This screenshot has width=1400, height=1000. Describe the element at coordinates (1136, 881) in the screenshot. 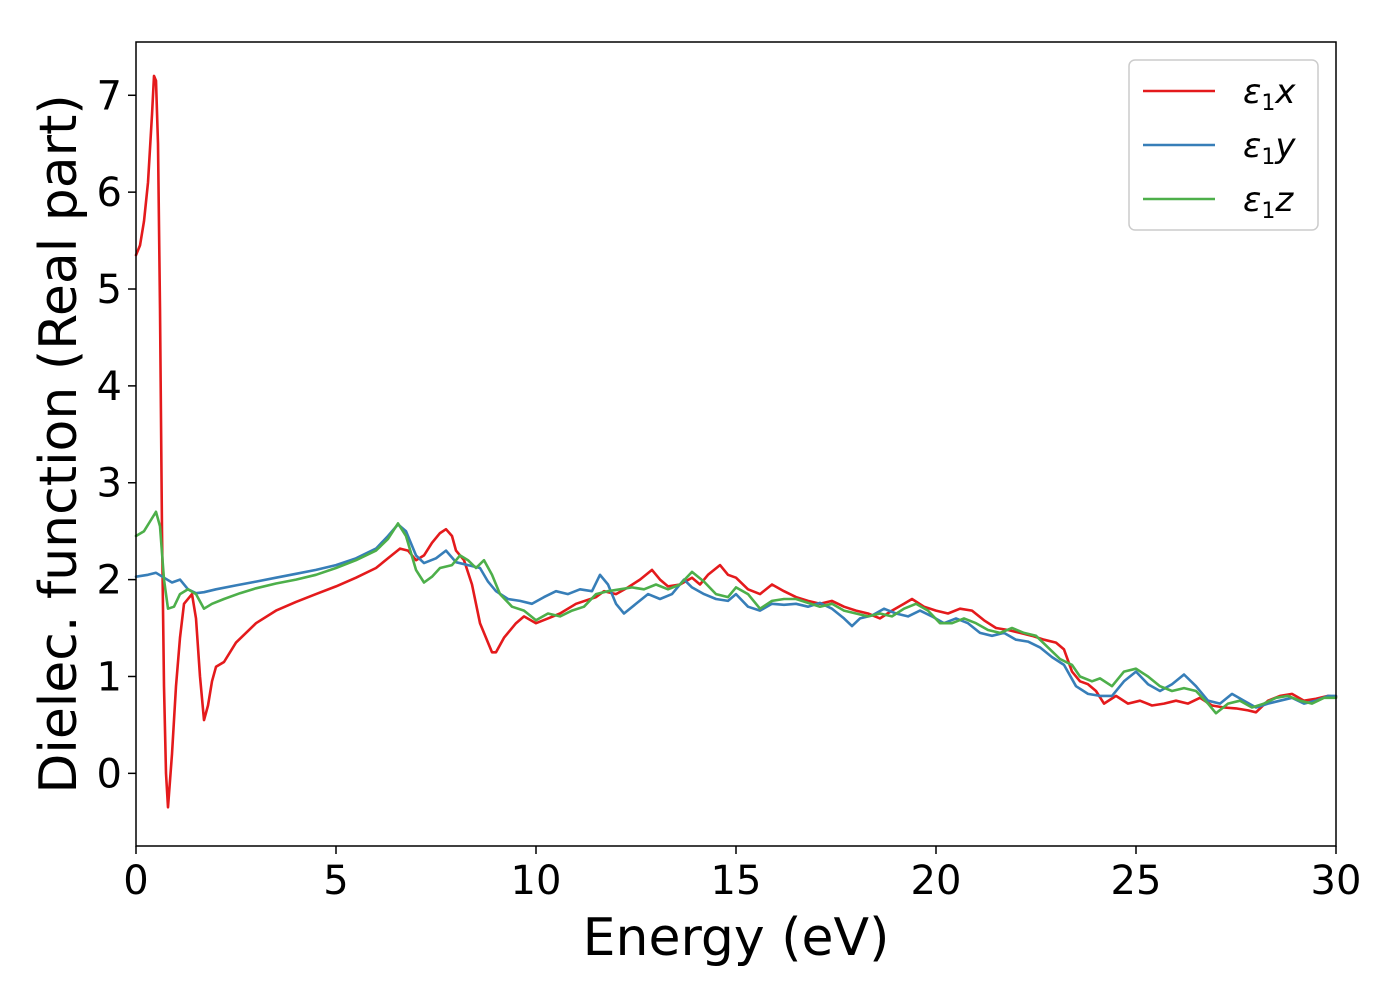

I see `x-tick-label: 25` at that location.